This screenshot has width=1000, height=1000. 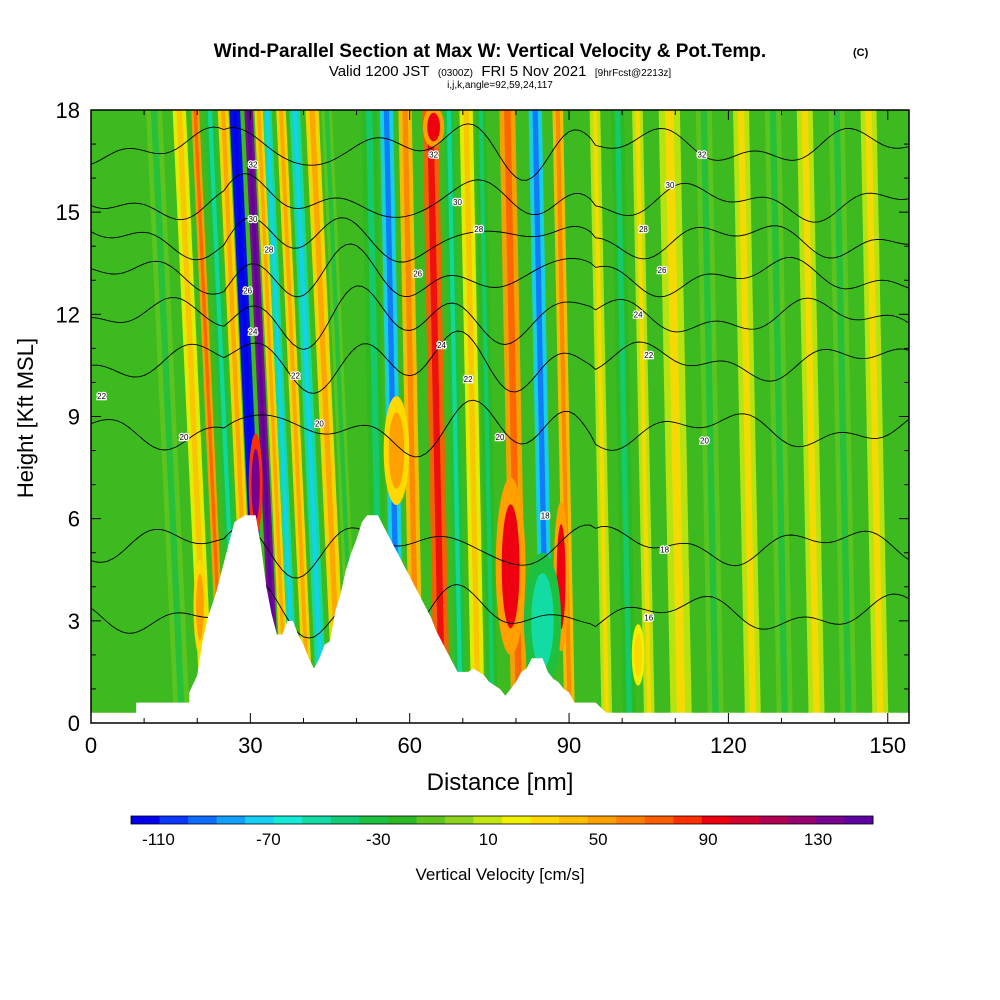 I want to click on colorbar: -110 -70 -30 10 50 90 130, so click(x=502, y=832).